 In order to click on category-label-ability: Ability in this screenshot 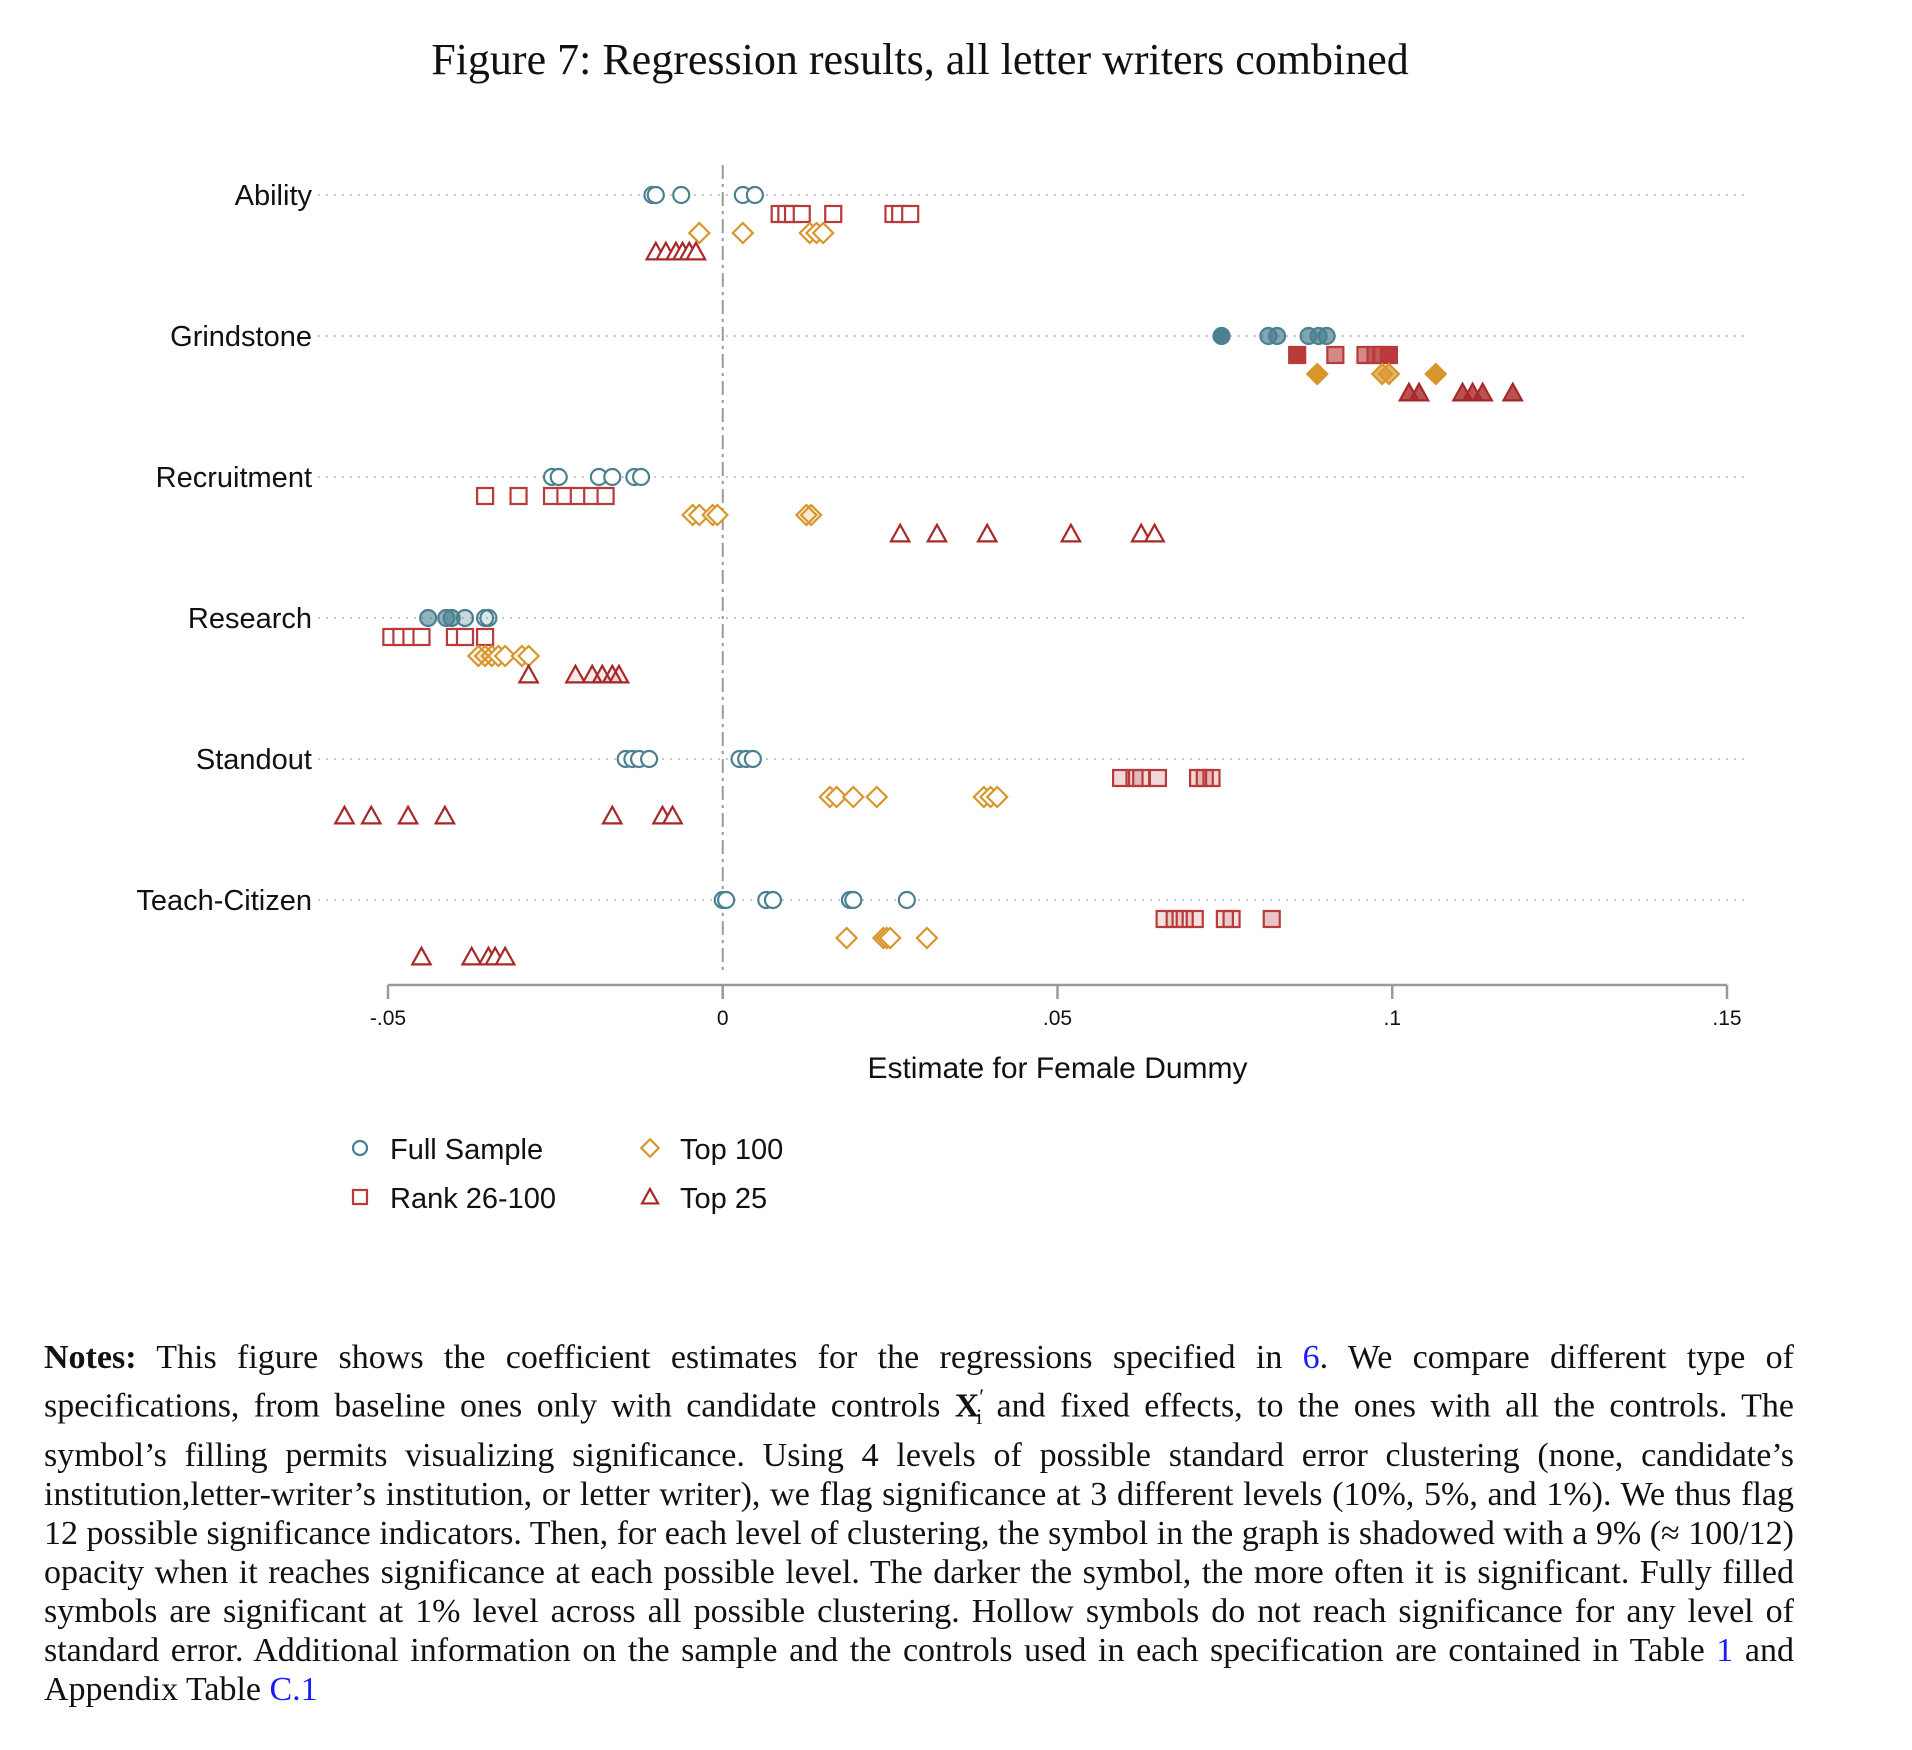, I will do `click(274, 196)`.